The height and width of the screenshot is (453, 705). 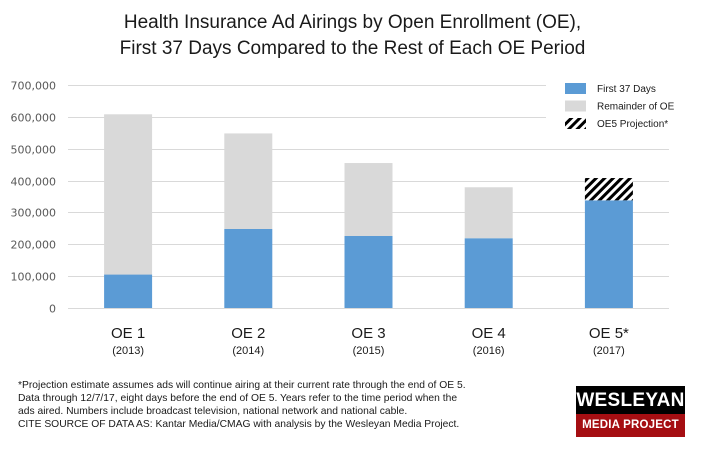 What do you see at coordinates (489, 333) in the screenshot?
I see `x-category-label: OE 4` at bounding box center [489, 333].